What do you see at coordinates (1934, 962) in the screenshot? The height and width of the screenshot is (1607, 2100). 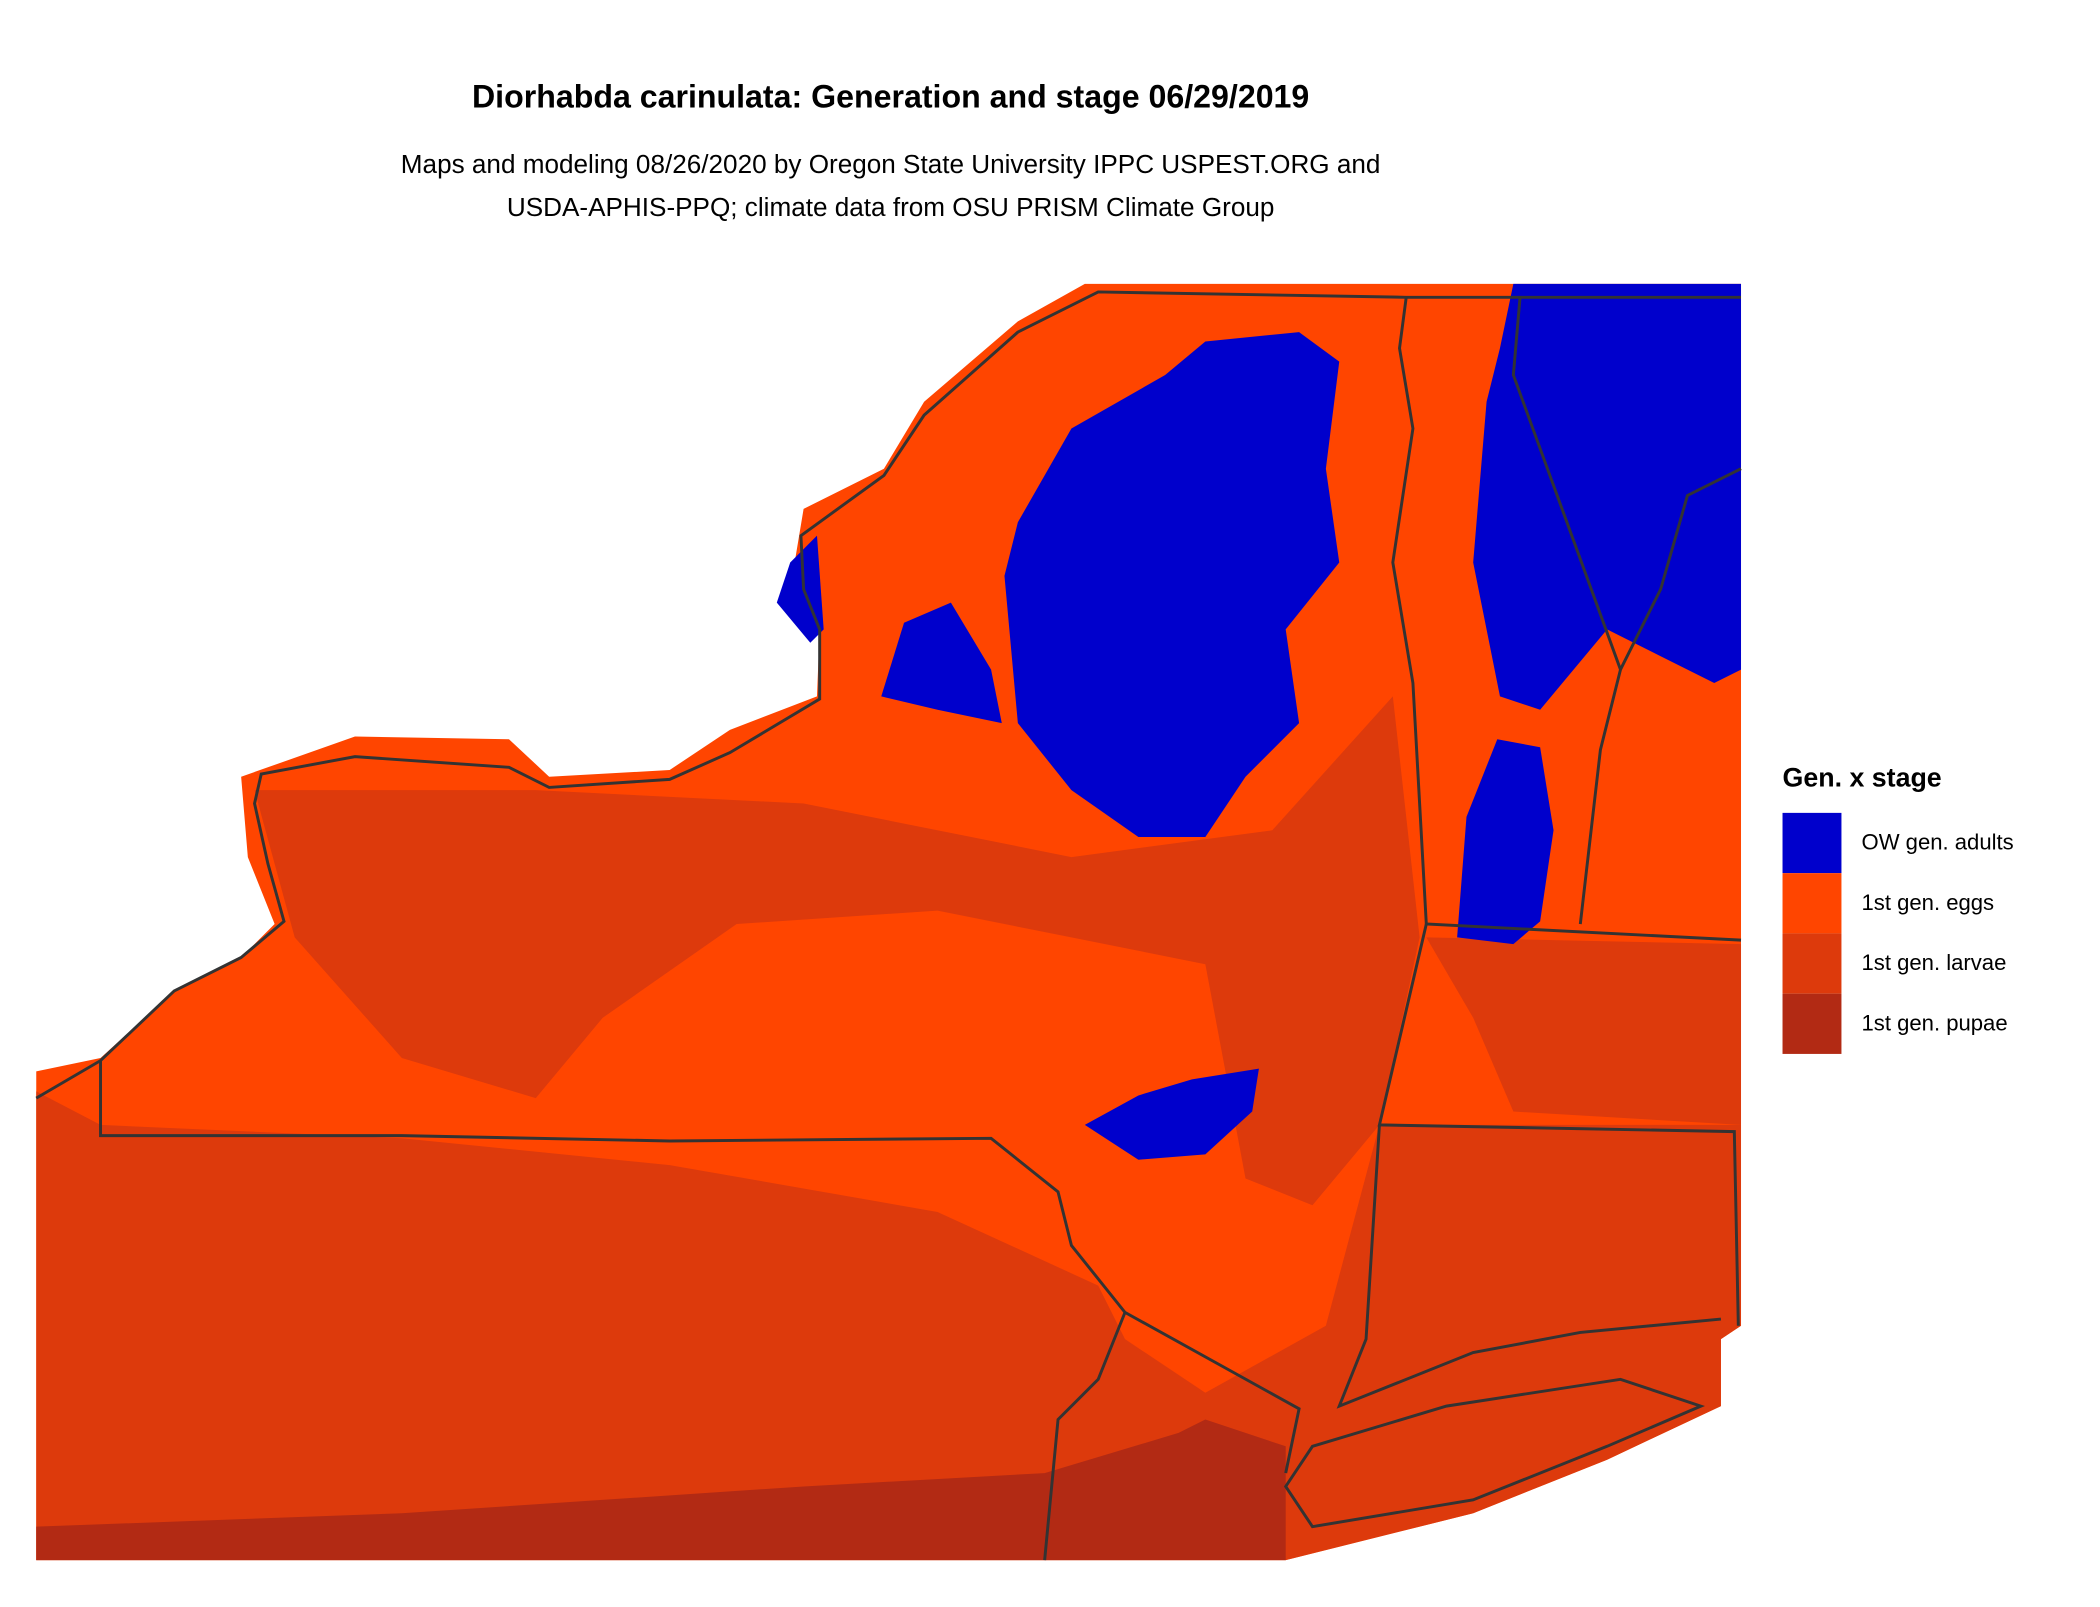 I see `legend-label: 1st gen. larvae` at bounding box center [1934, 962].